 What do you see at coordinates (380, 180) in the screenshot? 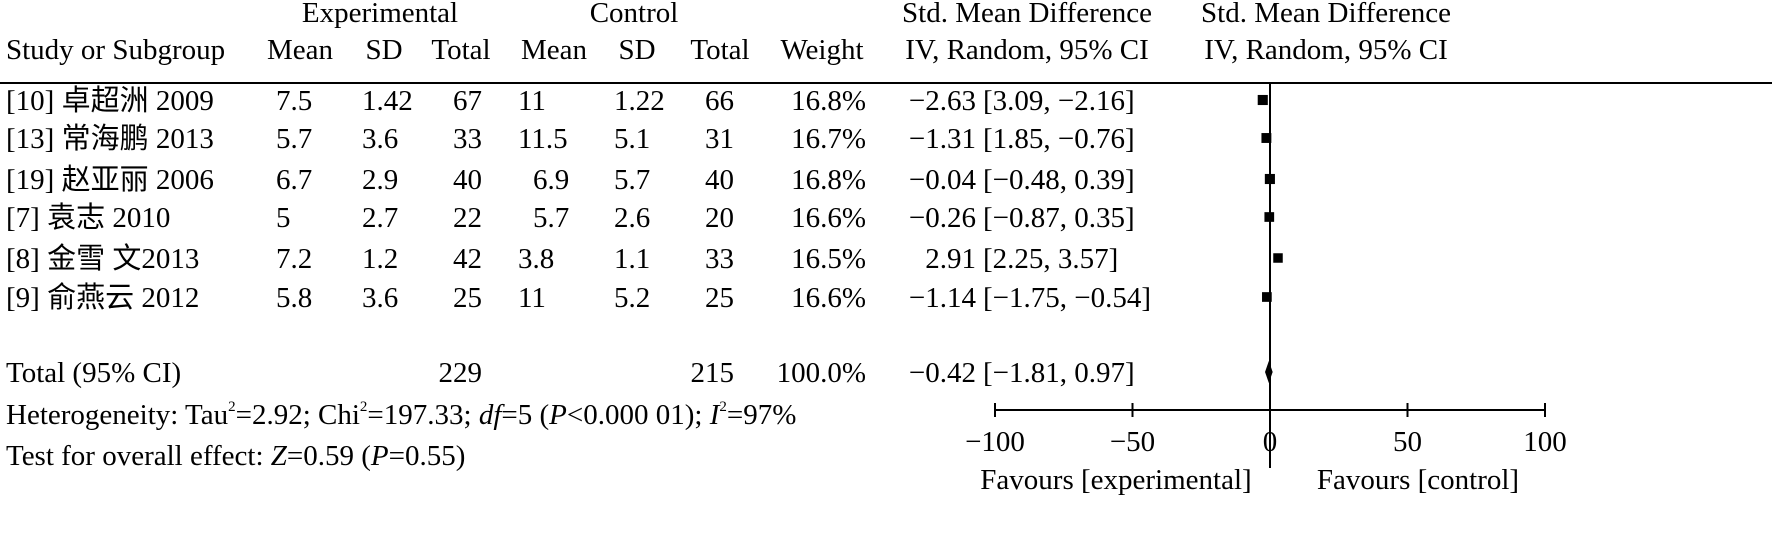
I see `exp-sd: 2.9` at bounding box center [380, 180].